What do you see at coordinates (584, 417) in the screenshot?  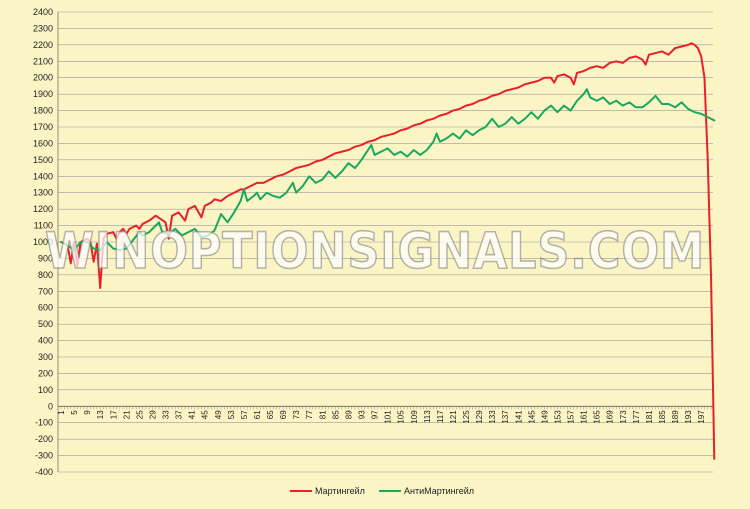 I see `x-tick-label: 161` at bounding box center [584, 417].